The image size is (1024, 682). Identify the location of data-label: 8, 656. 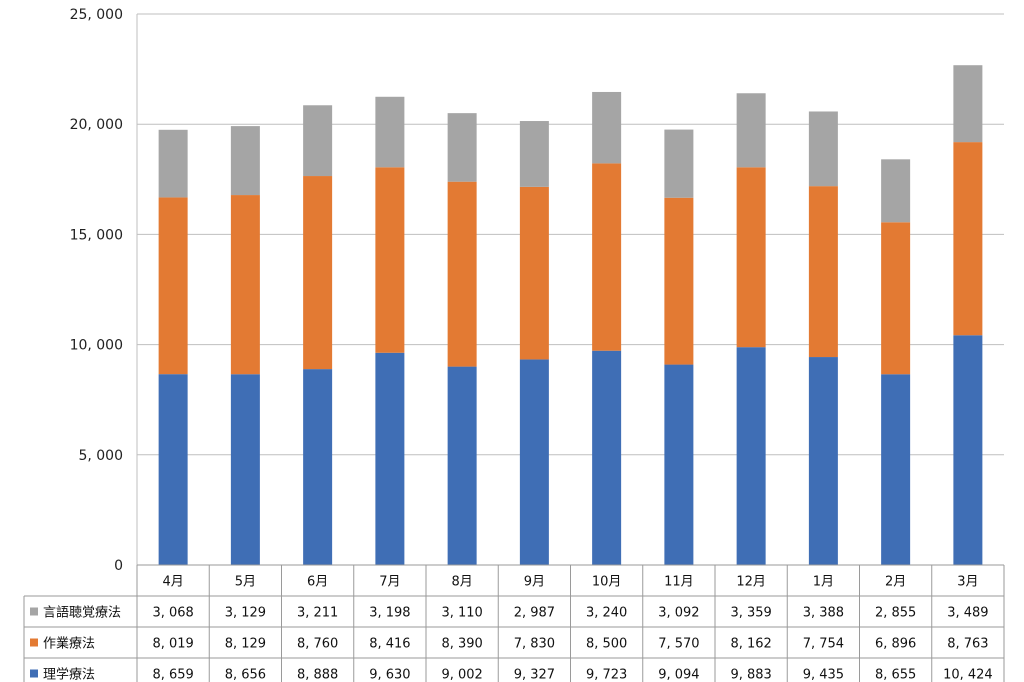
(245, 675).